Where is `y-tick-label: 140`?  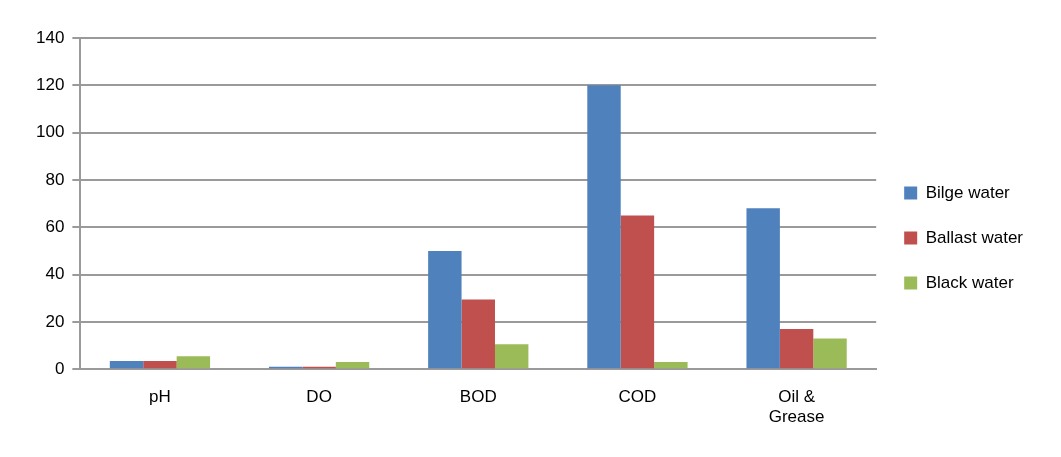
y-tick-label: 140 is located at coordinates (50, 37).